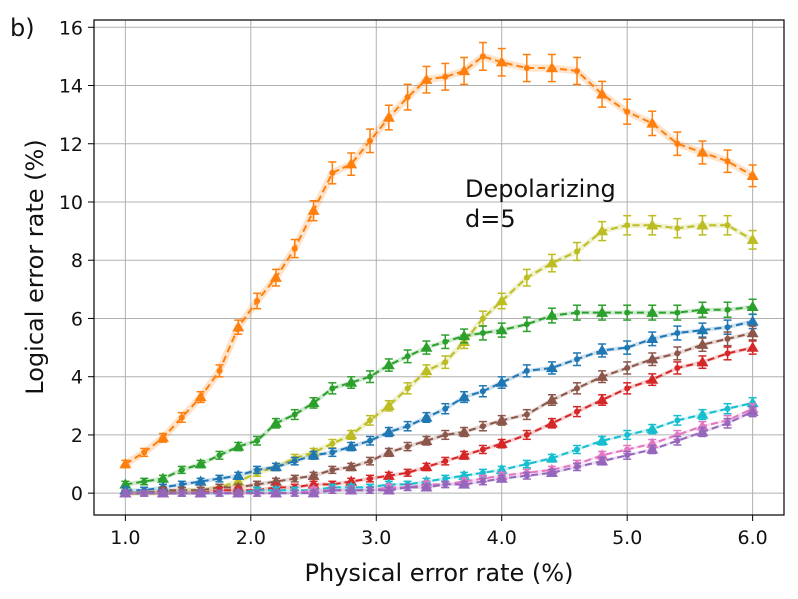 Image resolution: width=798 pixels, height=599 pixels. I want to click on annotation-noise-model: Depolarizing, so click(540, 189).